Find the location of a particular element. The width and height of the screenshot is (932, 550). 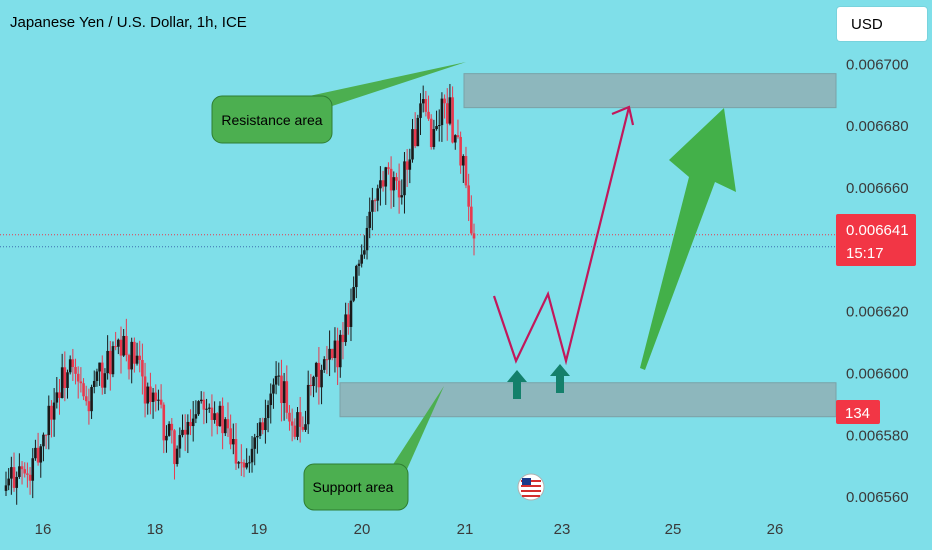

us-flag-icon is located at coordinates (531, 487).